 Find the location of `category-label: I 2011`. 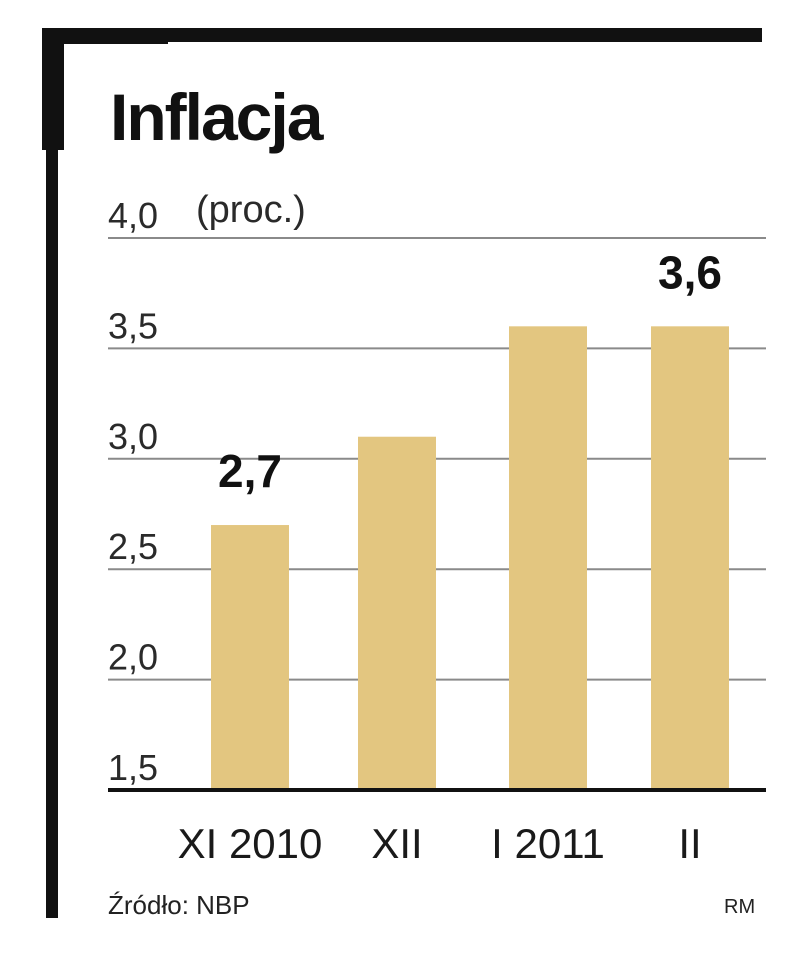

category-label: I 2011 is located at coordinates (548, 843).